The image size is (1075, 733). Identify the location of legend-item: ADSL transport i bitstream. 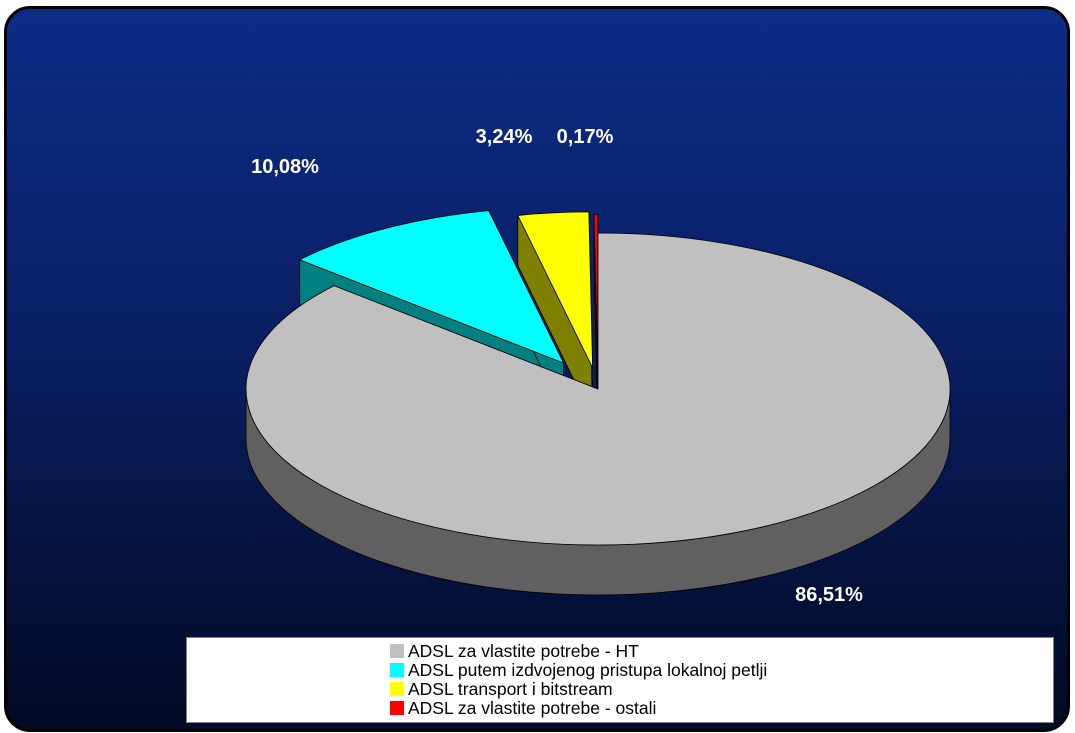
(721, 688).